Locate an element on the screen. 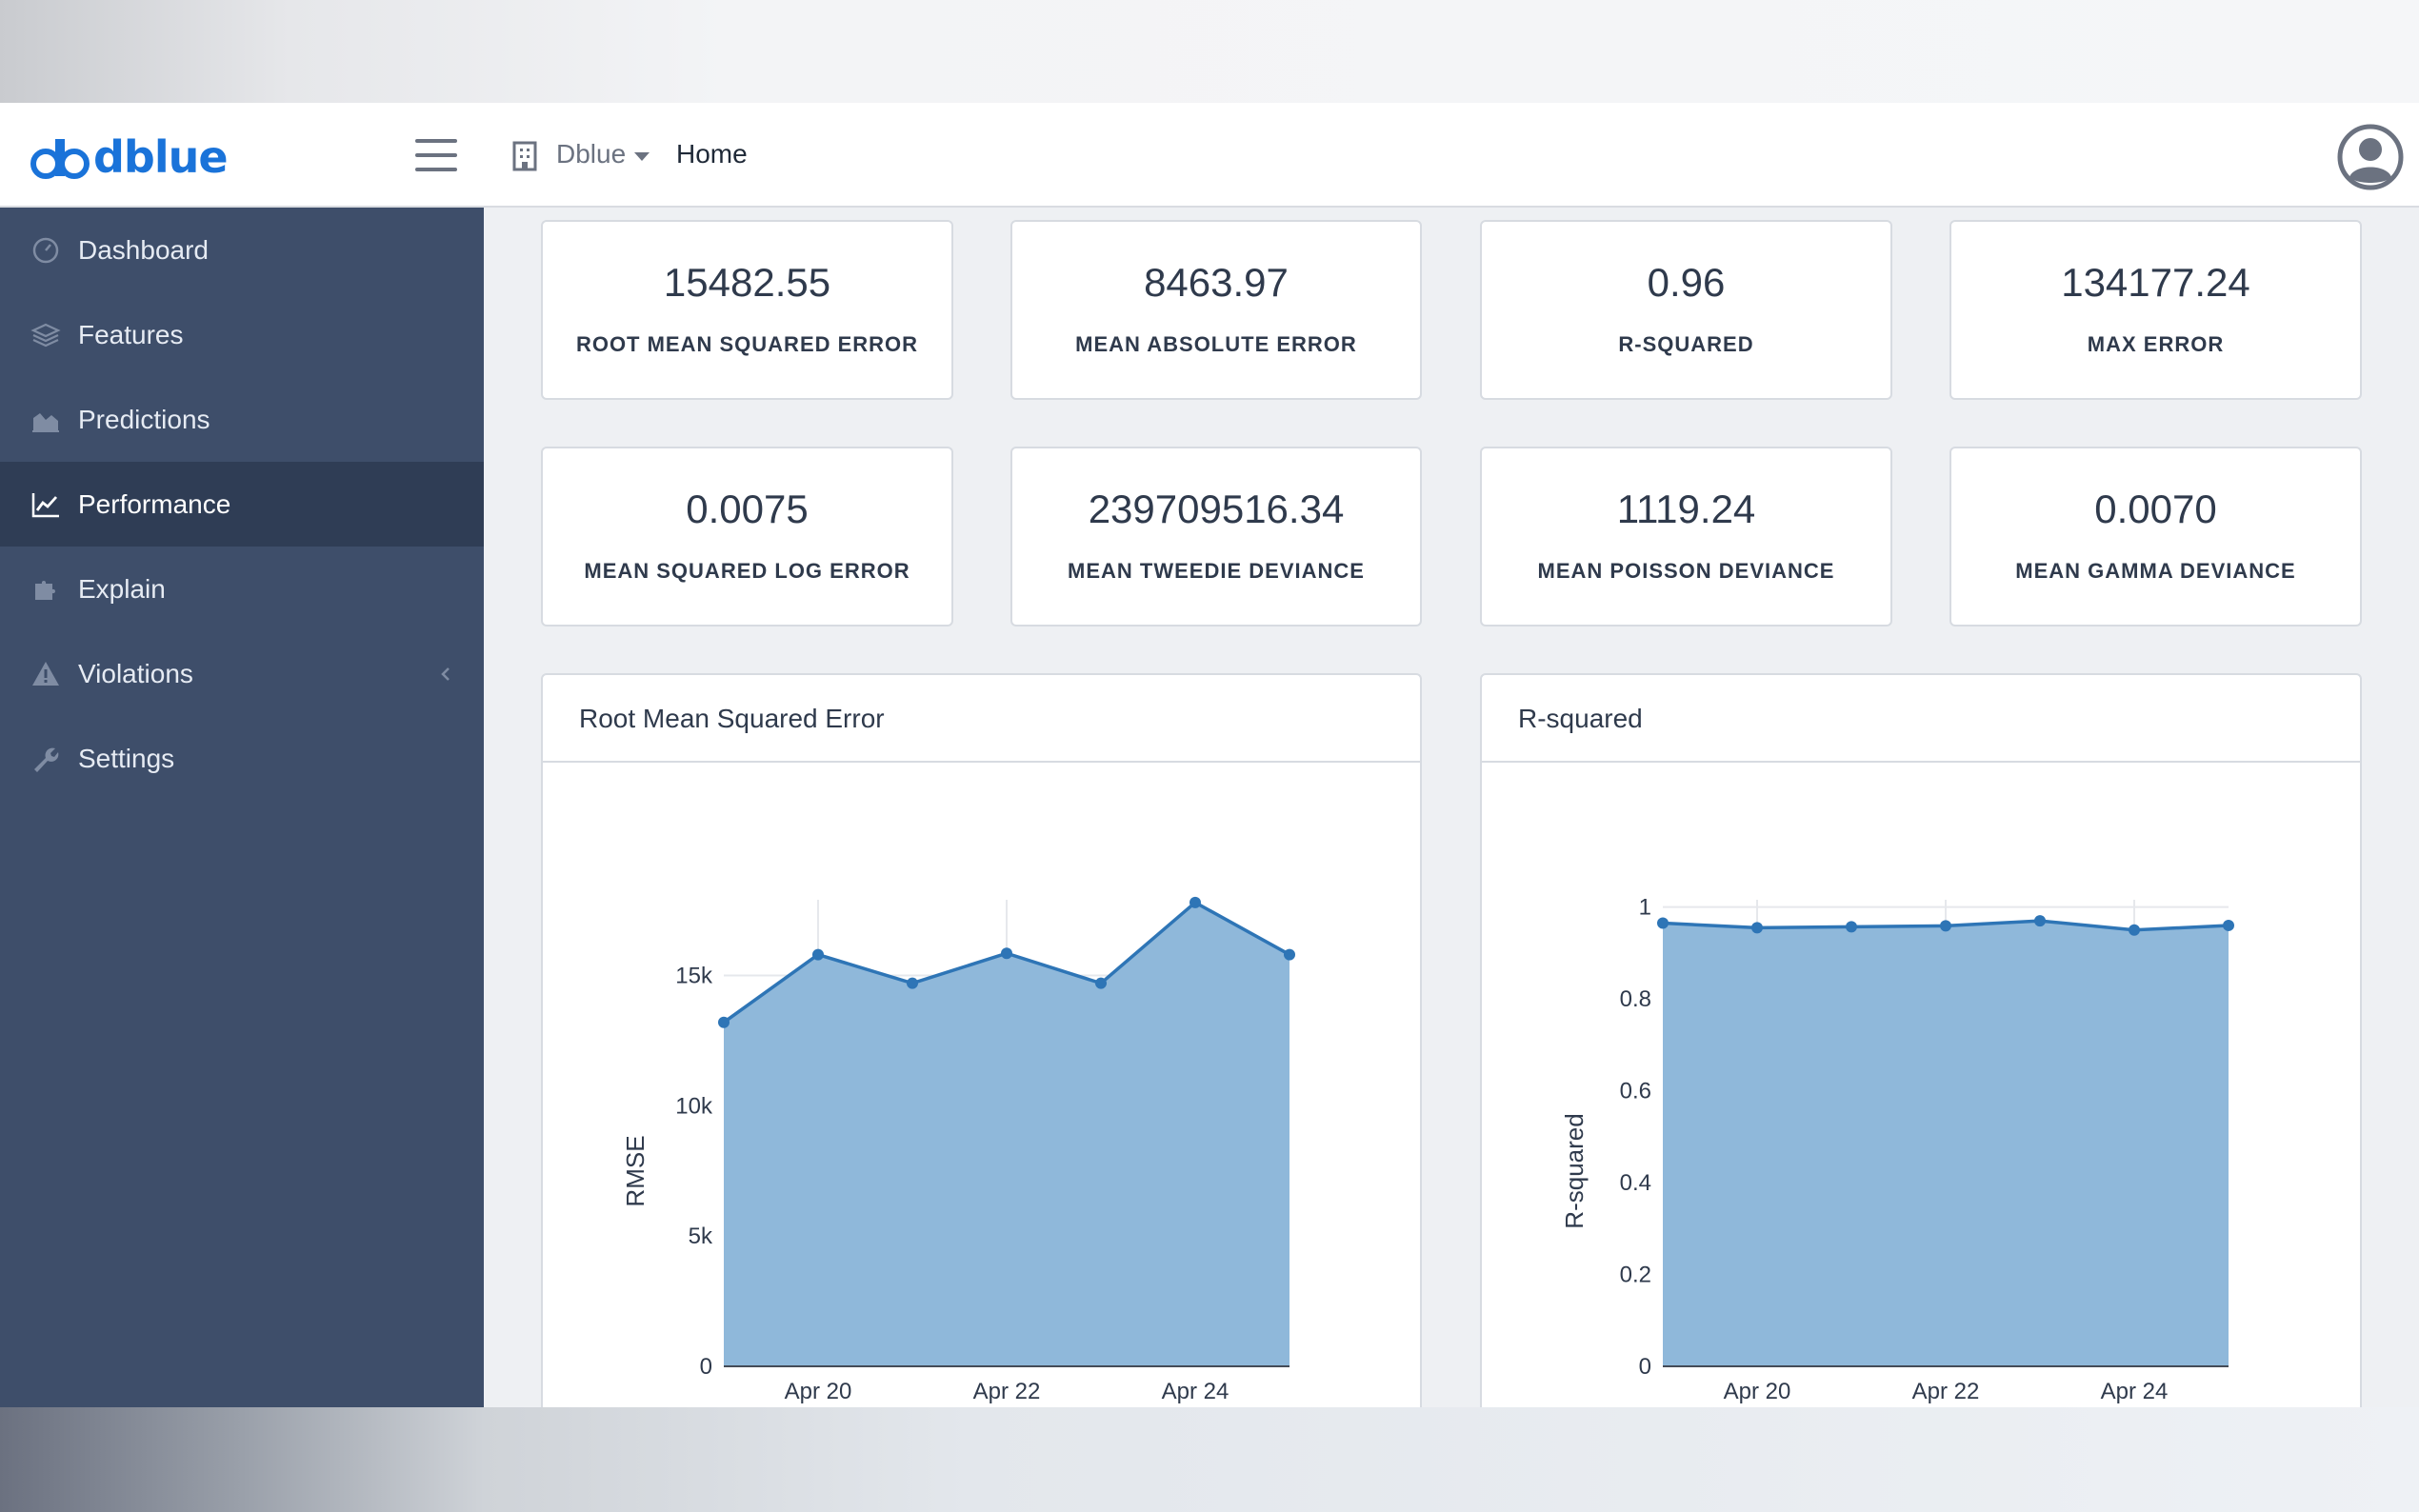 Image resolution: width=2419 pixels, height=1512 pixels. sidebar-item-performance: Performance is located at coordinates (242, 504).